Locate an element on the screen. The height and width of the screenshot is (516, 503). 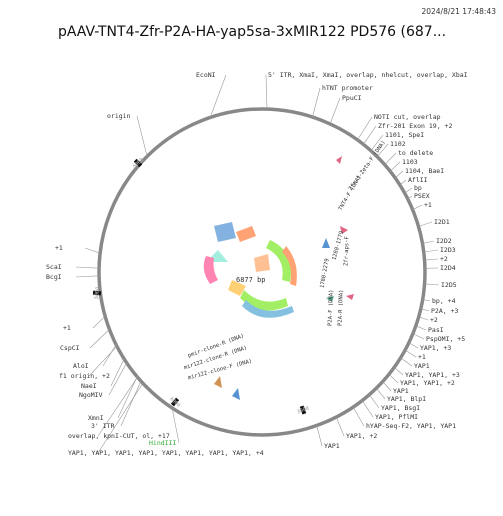
inner-features is located at coordinates (278, 278).